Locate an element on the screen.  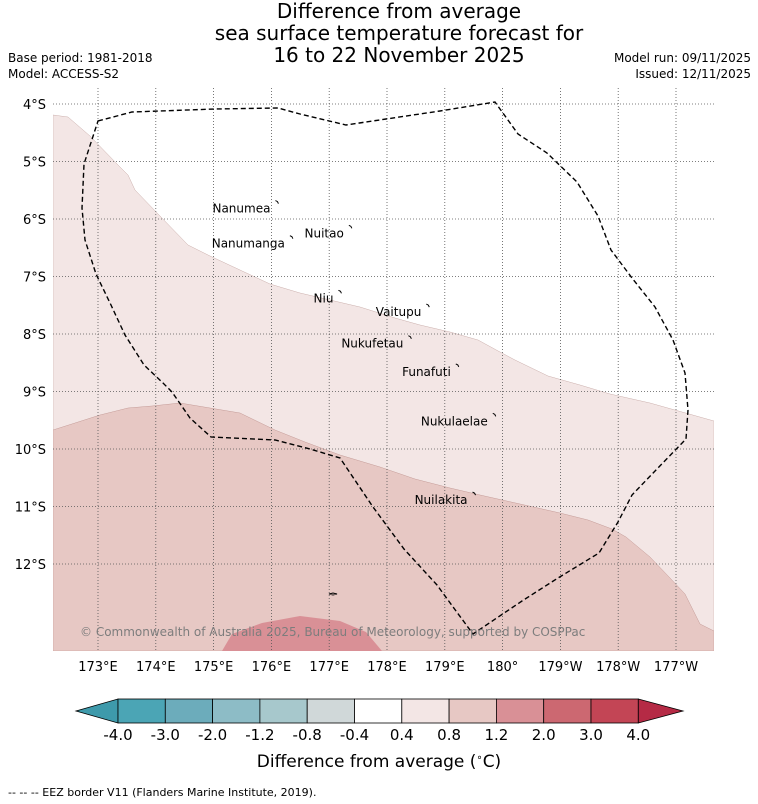
model-run: Model run: 09/11/2025 is located at coordinates (682, 58).